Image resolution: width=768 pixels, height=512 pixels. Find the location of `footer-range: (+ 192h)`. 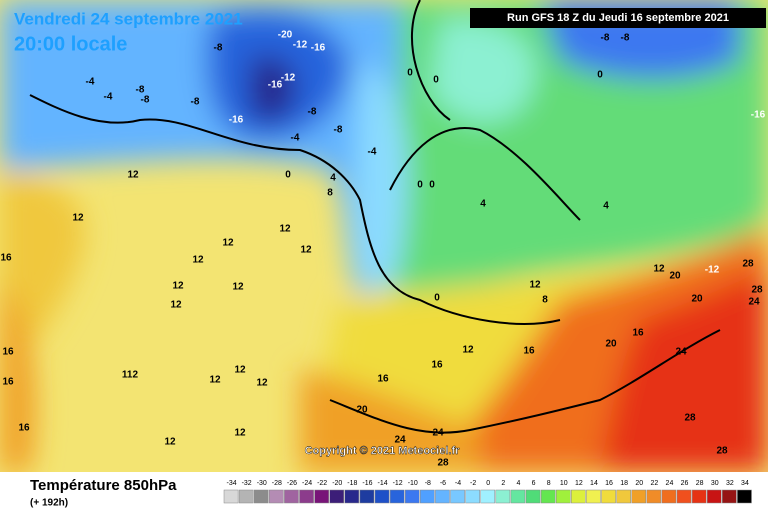

footer-range: (+ 192h) is located at coordinates (49, 503).